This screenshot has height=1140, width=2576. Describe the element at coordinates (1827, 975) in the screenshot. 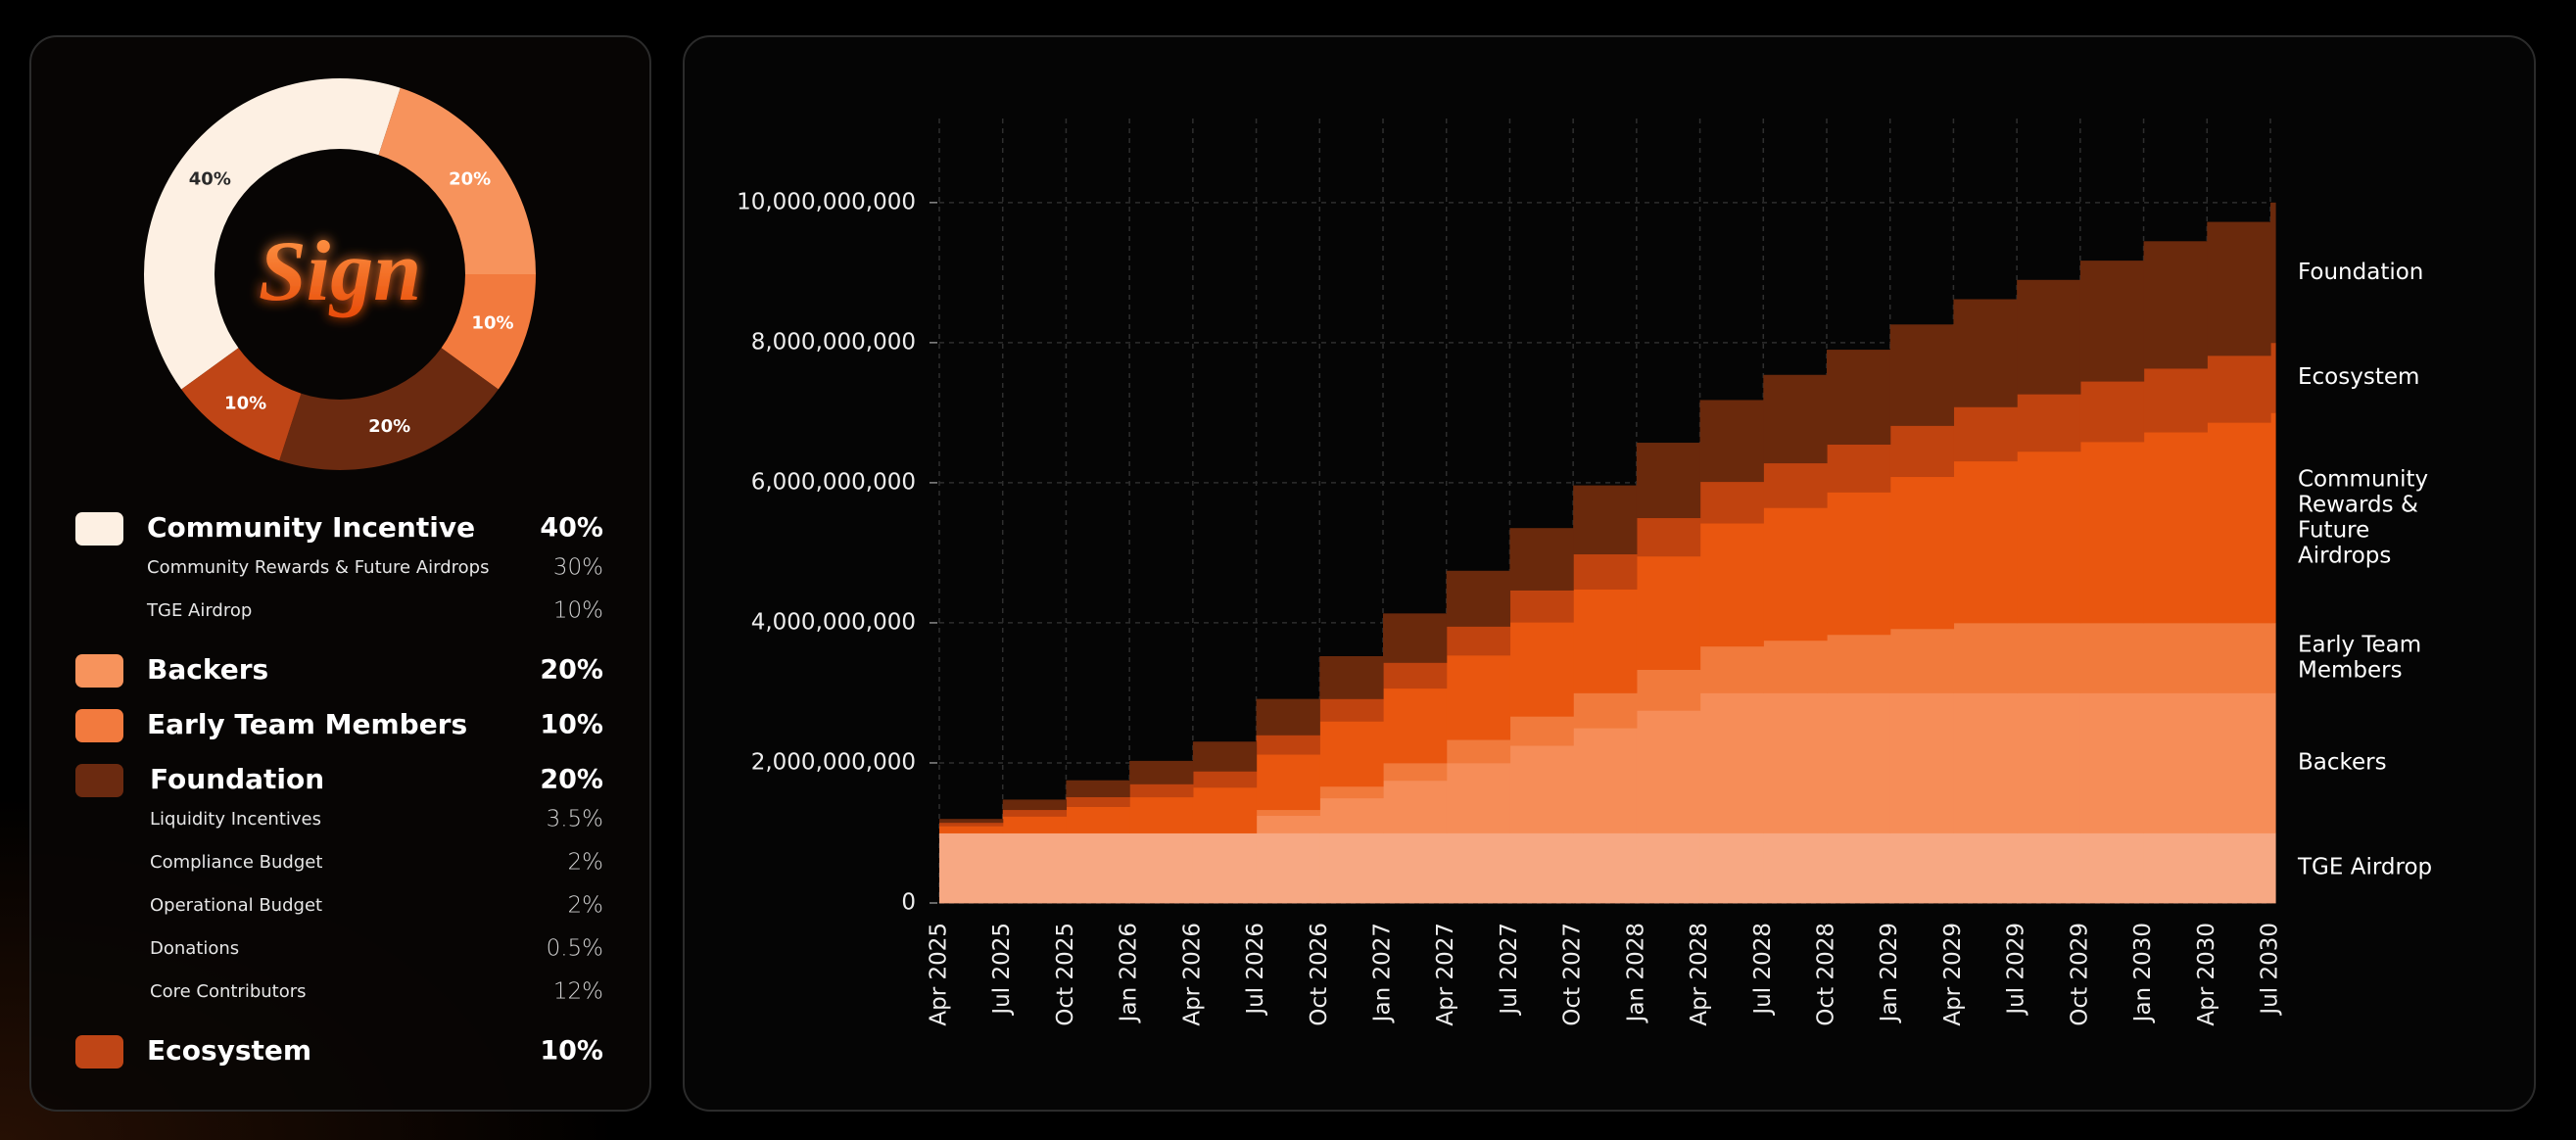

I see `x-tick-label: Oct 2028` at that location.